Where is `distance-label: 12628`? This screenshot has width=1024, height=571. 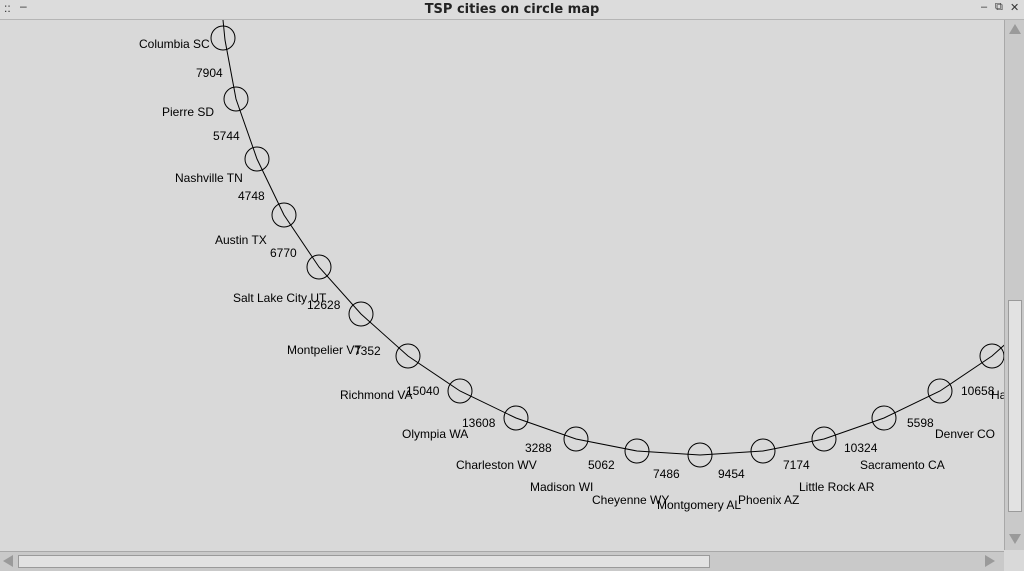
distance-label: 12628 is located at coordinates (324, 305).